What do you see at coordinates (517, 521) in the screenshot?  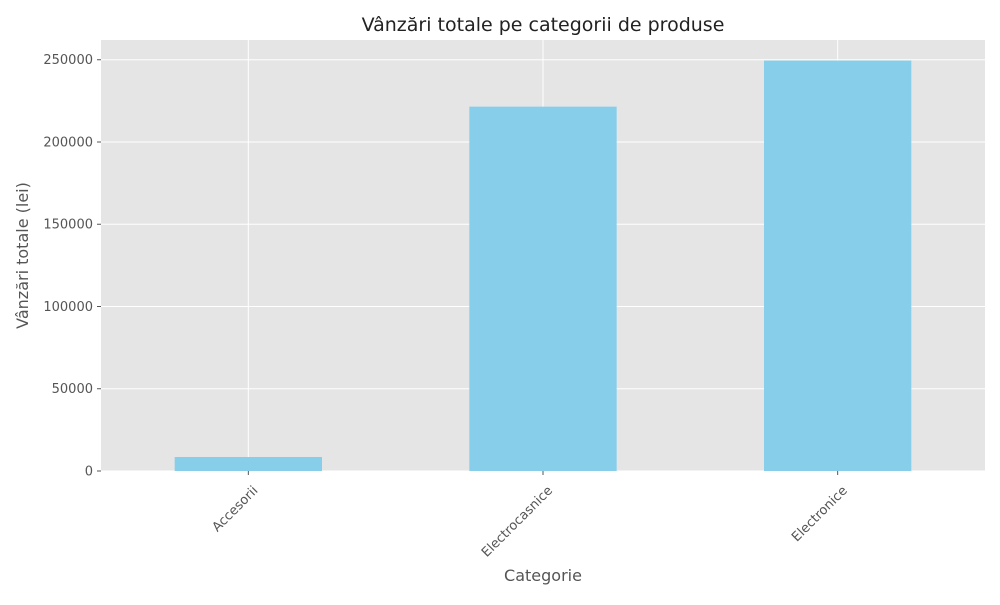 I see `x-tick-label: Electrocasnice` at bounding box center [517, 521].